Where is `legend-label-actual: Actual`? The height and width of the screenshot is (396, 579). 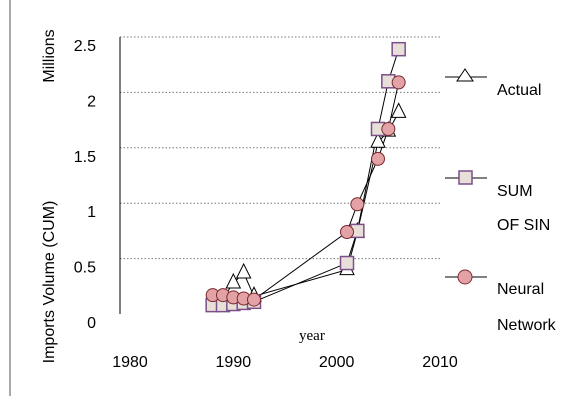
legend-label-actual: Actual is located at coordinates (519, 90).